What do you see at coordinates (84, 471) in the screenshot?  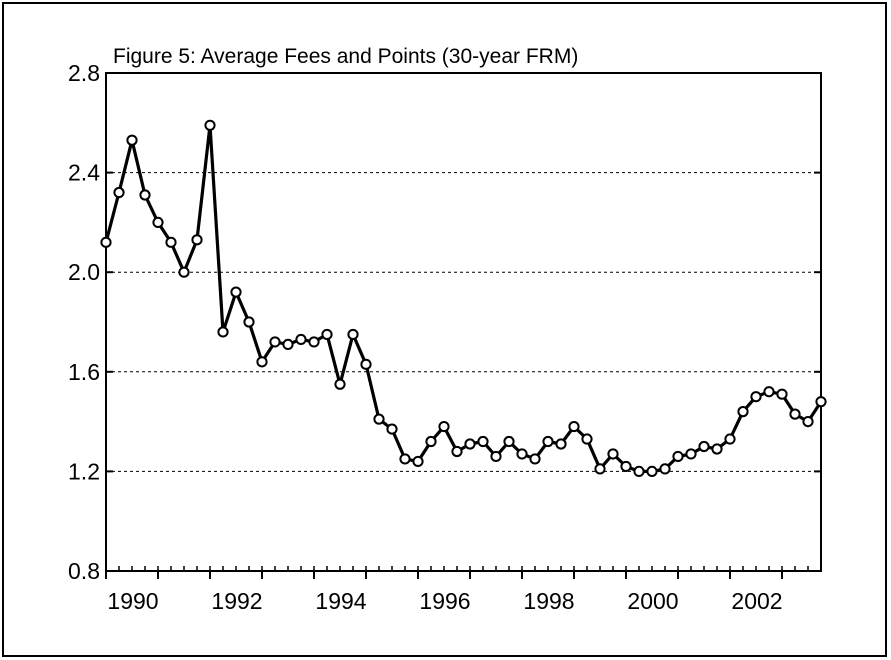 I see `y-tick-label: 1.2` at bounding box center [84, 471].